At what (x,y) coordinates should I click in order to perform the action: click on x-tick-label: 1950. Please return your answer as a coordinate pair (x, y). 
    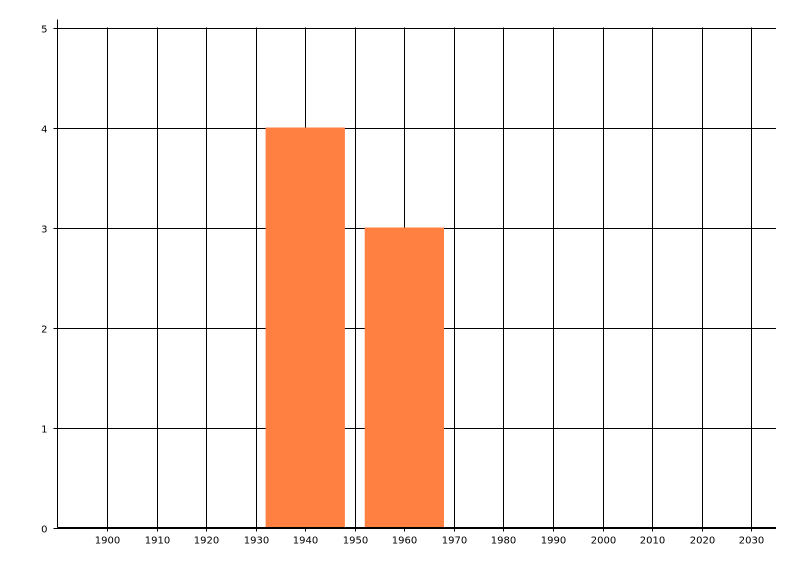
    Looking at the image, I should click on (355, 541).